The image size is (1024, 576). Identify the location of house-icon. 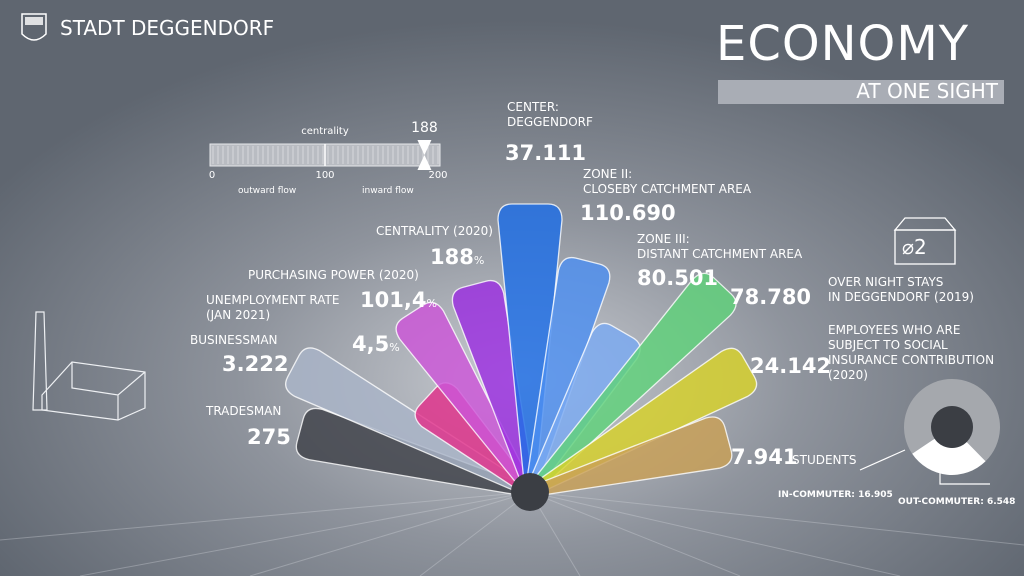
(925, 241).